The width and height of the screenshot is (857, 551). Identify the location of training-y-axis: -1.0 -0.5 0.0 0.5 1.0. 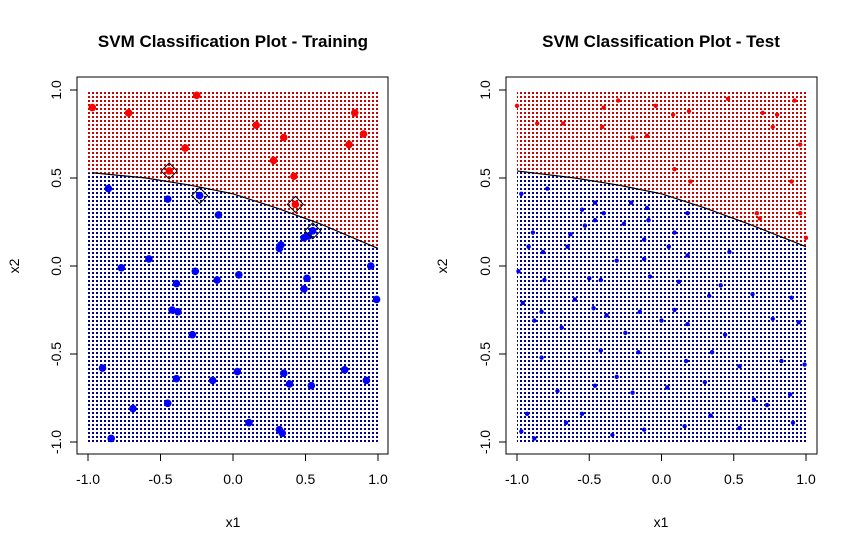
(63, 267).